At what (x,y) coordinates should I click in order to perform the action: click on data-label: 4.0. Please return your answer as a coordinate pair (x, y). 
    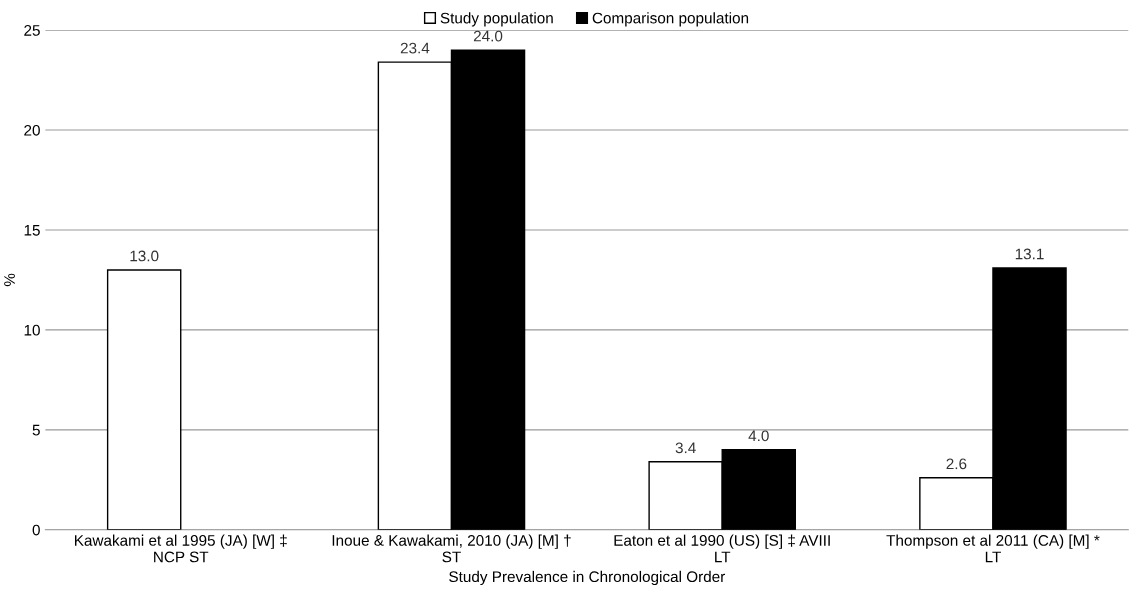
    Looking at the image, I should click on (758, 436).